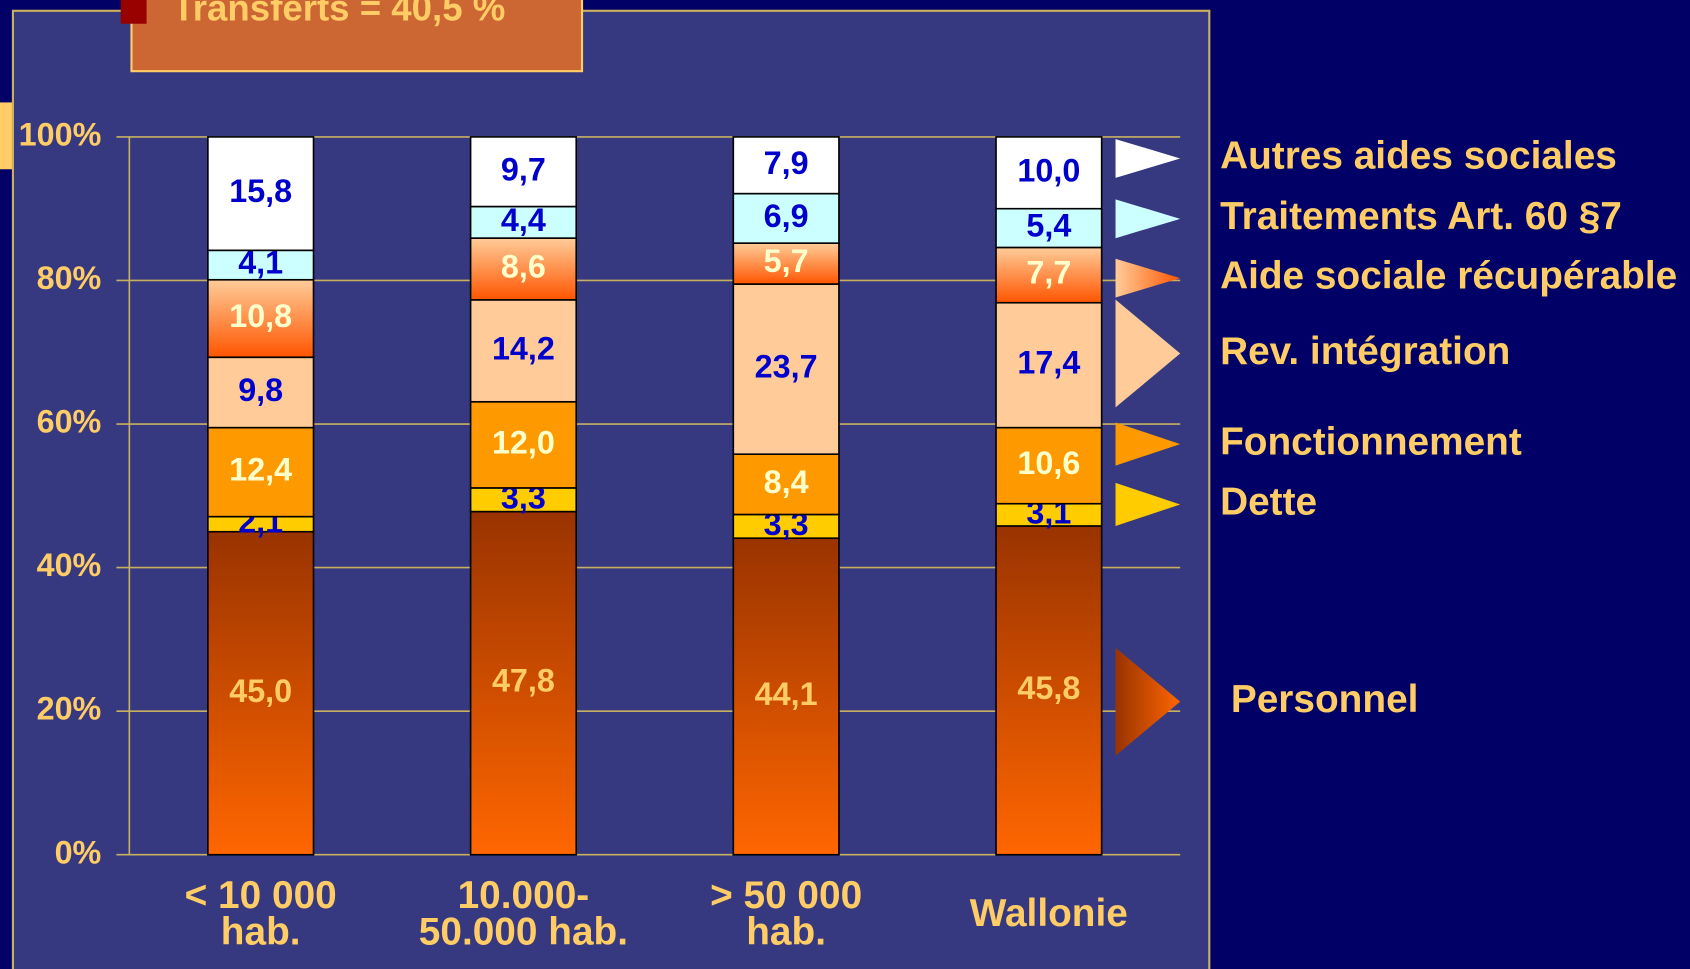 This screenshot has width=1690, height=969. Describe the element at coordinates (260, 191) in the screenshot. I see `value-label: 15,8` at that location.